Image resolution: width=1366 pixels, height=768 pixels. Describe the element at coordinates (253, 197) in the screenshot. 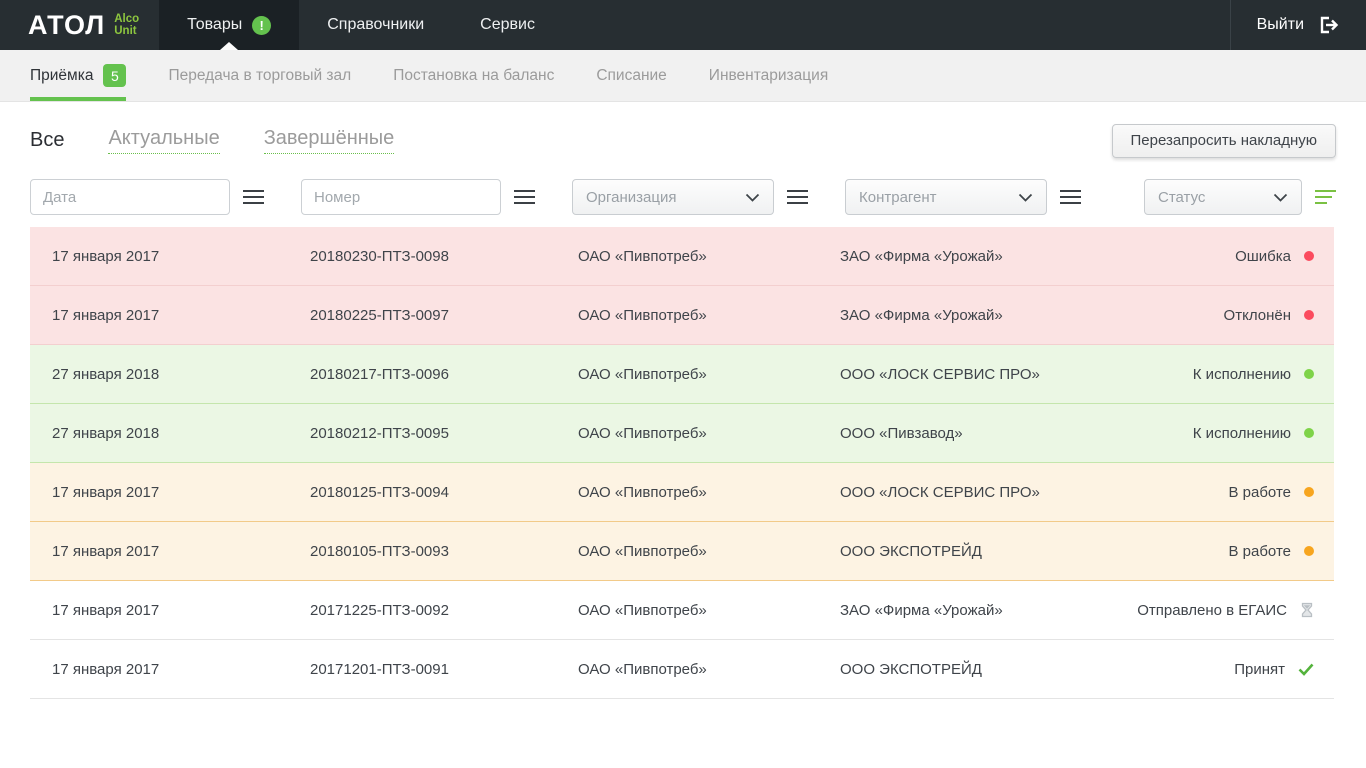

I see `date-menu-icon` at that location.